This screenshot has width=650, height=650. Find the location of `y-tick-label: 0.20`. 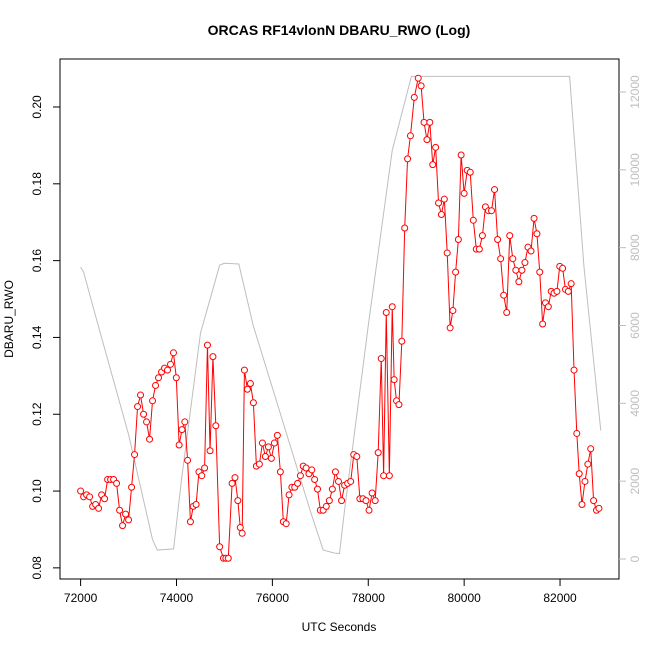

y-tick-label: 0.20 is located at coordinates (37, 107).